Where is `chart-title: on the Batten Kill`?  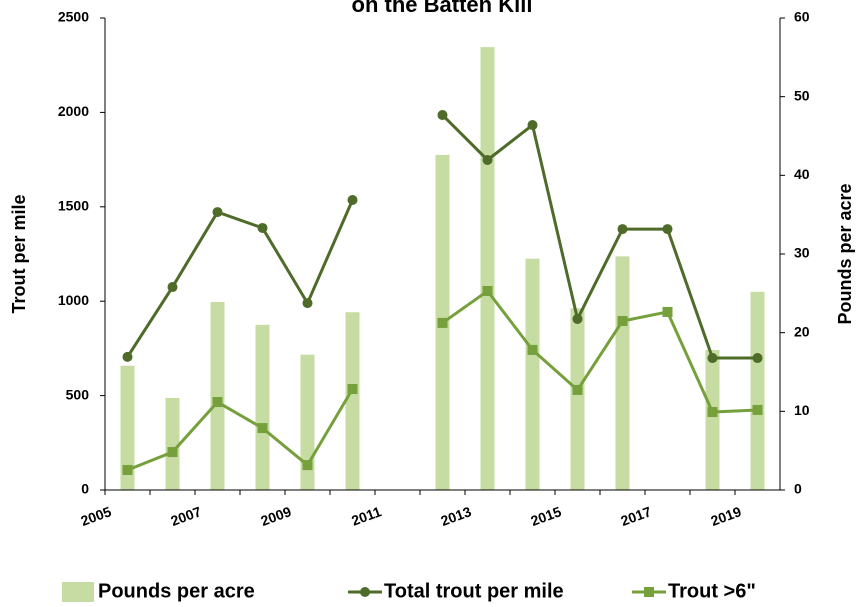
chart-title: on the Batten Kill is located at coordinates (442, 8).